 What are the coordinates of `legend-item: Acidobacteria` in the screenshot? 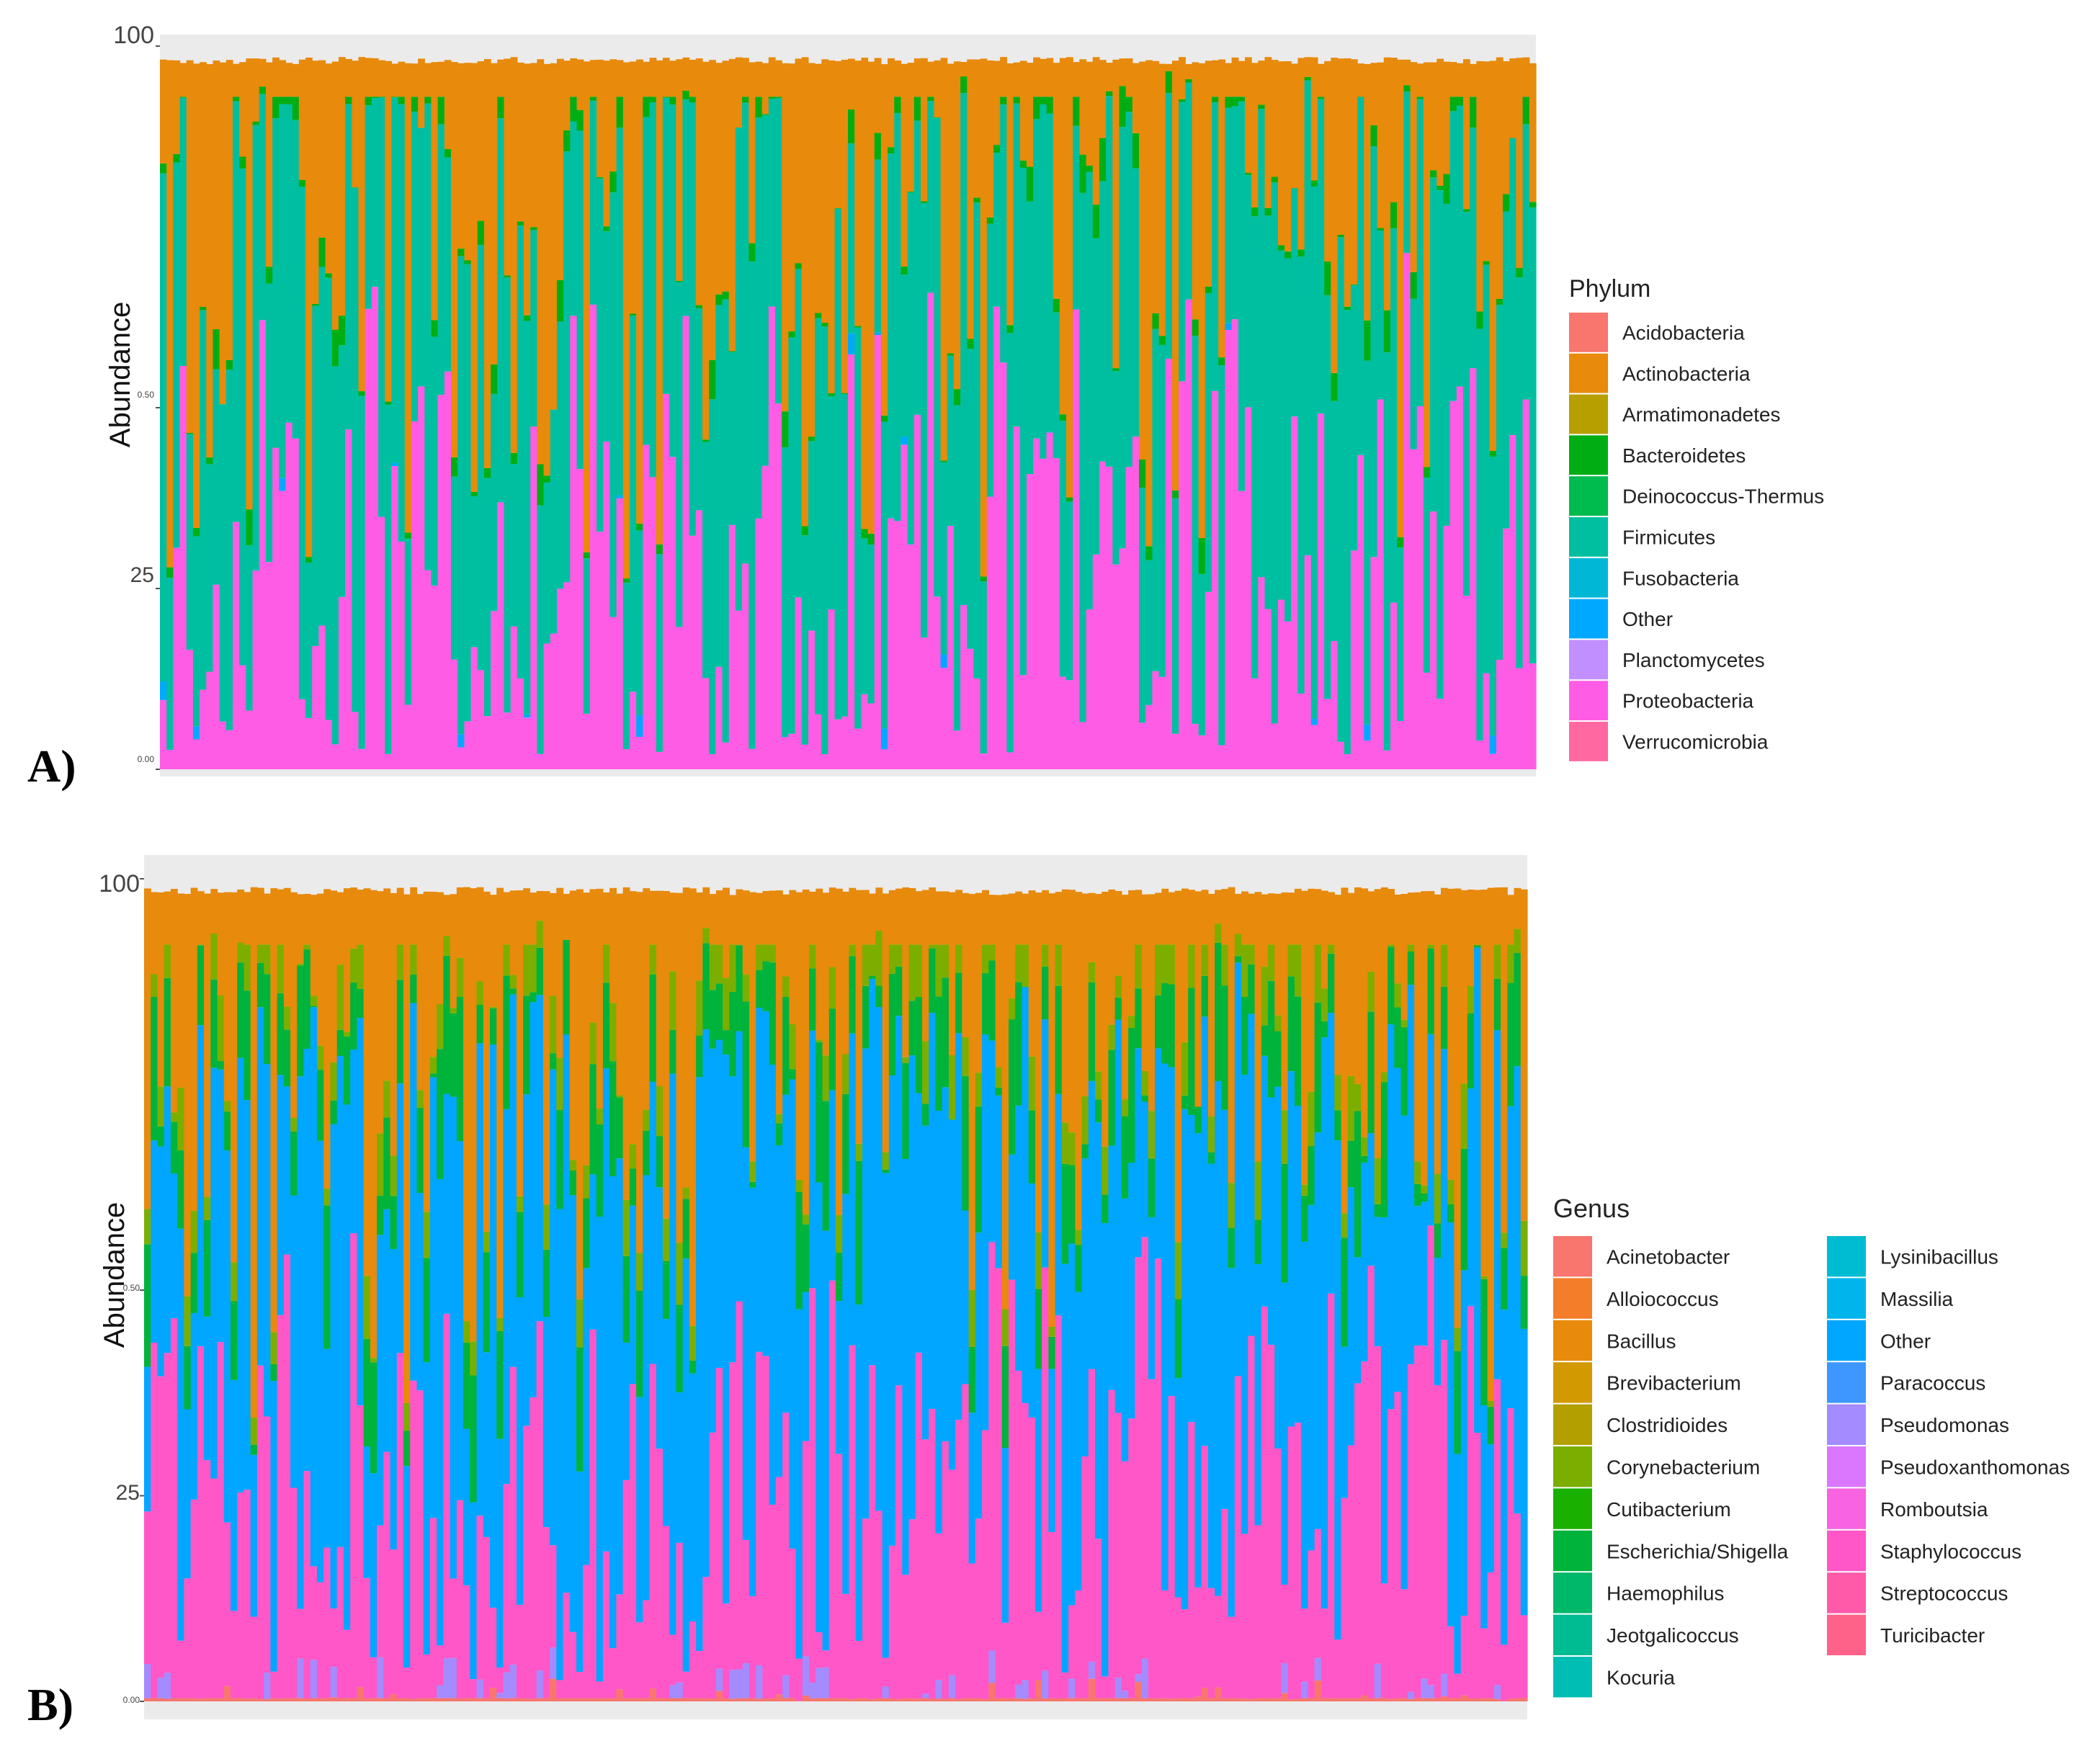 It's located at (1657, 332).